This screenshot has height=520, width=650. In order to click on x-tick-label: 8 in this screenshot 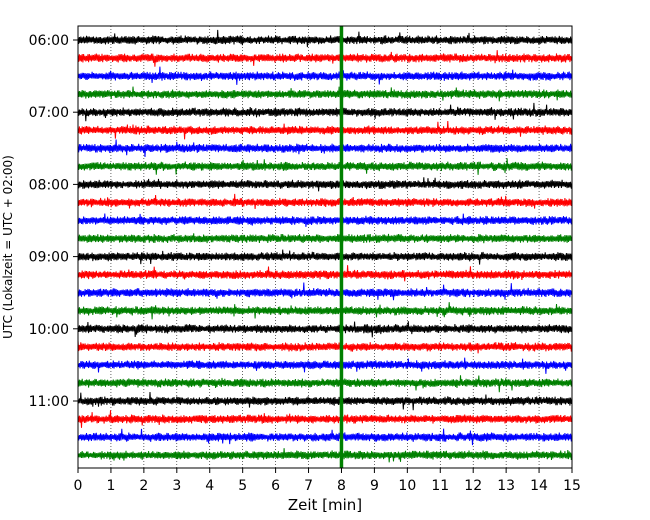, I will do `click(341, 486)`.